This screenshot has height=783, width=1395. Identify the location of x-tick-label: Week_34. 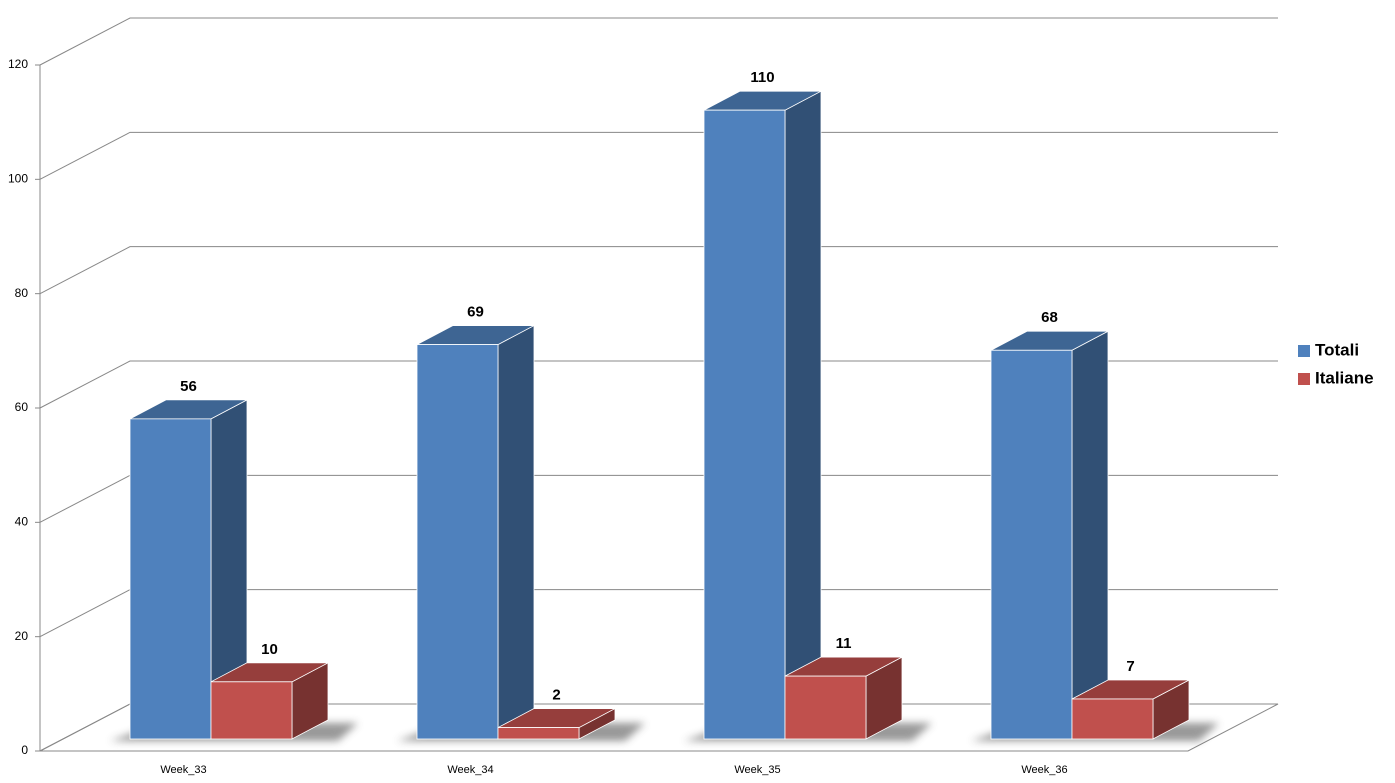
(470, 770).